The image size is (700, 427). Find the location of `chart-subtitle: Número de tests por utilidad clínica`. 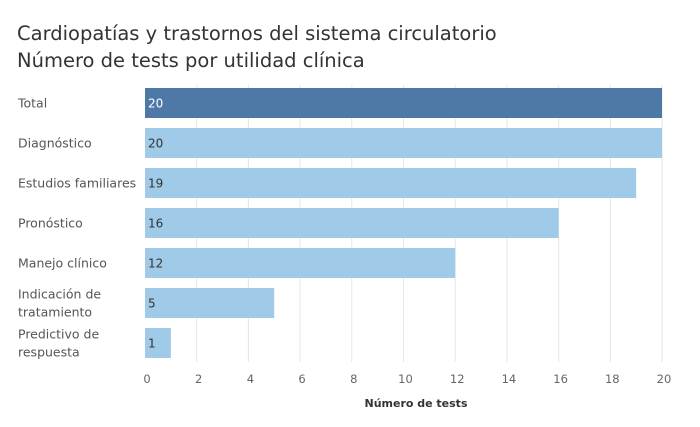

chart-subtitle: Número de tests por utilidad clínica is located at coordinates (191, 60).